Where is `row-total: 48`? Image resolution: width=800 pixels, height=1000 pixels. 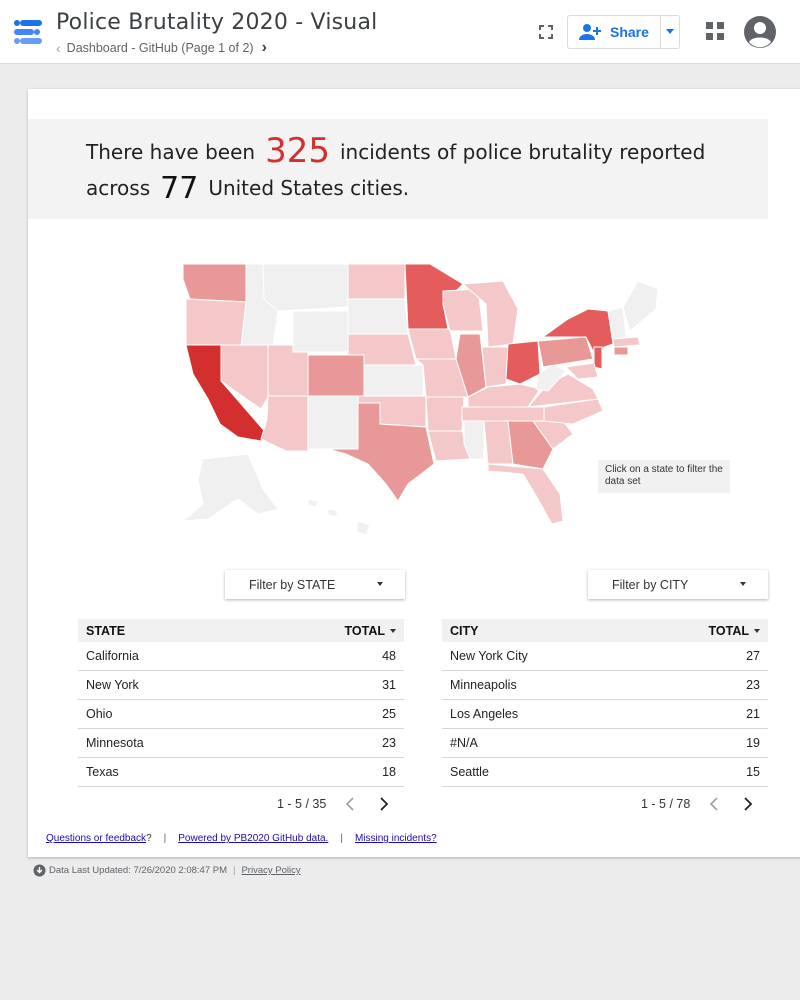 row-total: 48 is located at coordinates (389, 656).